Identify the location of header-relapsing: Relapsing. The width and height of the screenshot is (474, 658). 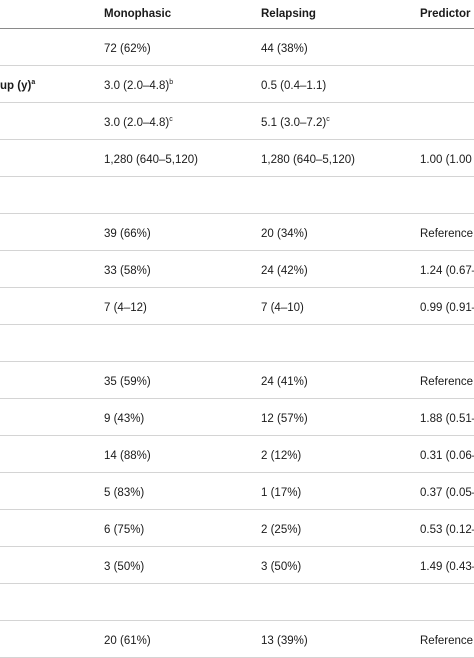
(288, 14).